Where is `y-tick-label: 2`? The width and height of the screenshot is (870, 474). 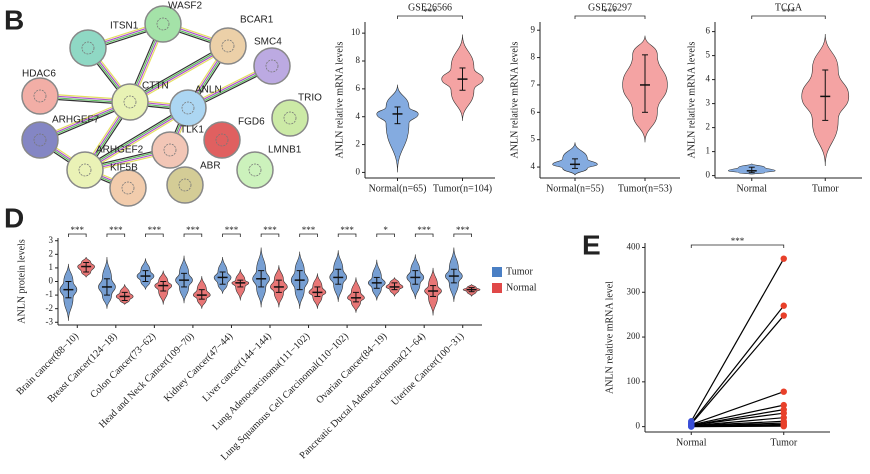
y-tick-label: 2 is located at coordinates (358, 144).